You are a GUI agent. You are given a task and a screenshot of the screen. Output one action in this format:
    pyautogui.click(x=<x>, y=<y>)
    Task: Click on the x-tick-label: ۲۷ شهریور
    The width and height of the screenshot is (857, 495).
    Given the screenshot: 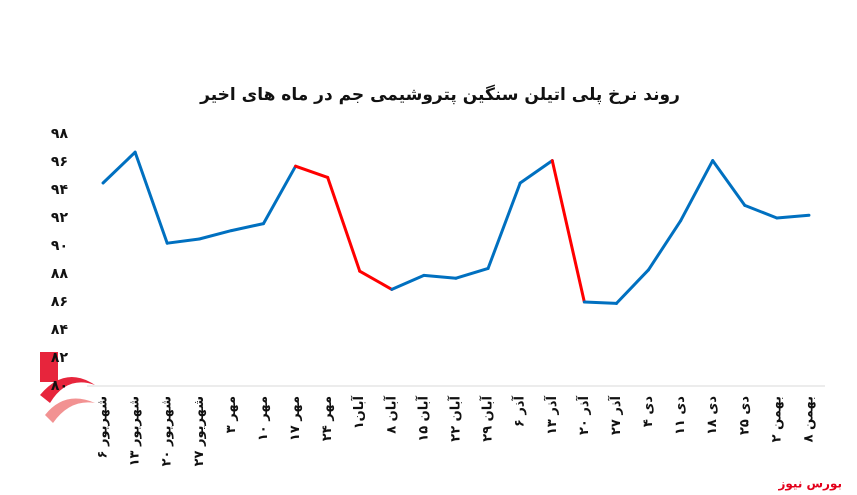 What is the action you would take?
    pyautogui.click(x=199, y=431)
    